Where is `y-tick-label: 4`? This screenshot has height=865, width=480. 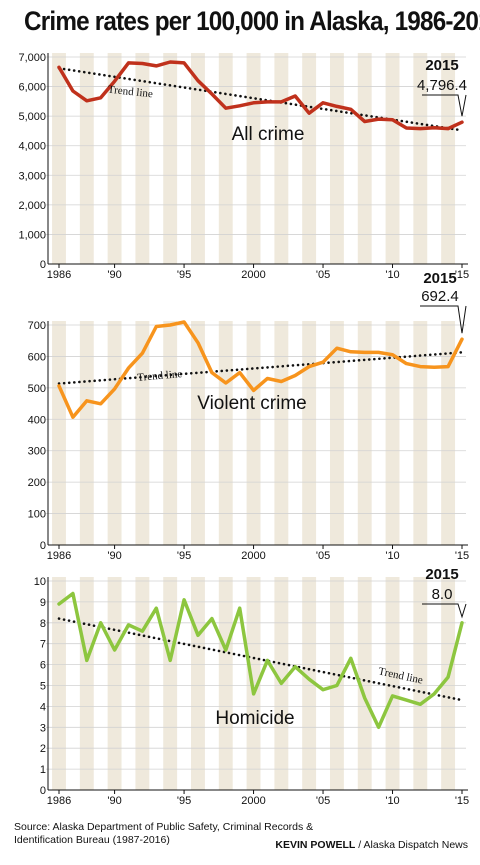 y-tick-label: 4 is located at coordinates (43, 707).